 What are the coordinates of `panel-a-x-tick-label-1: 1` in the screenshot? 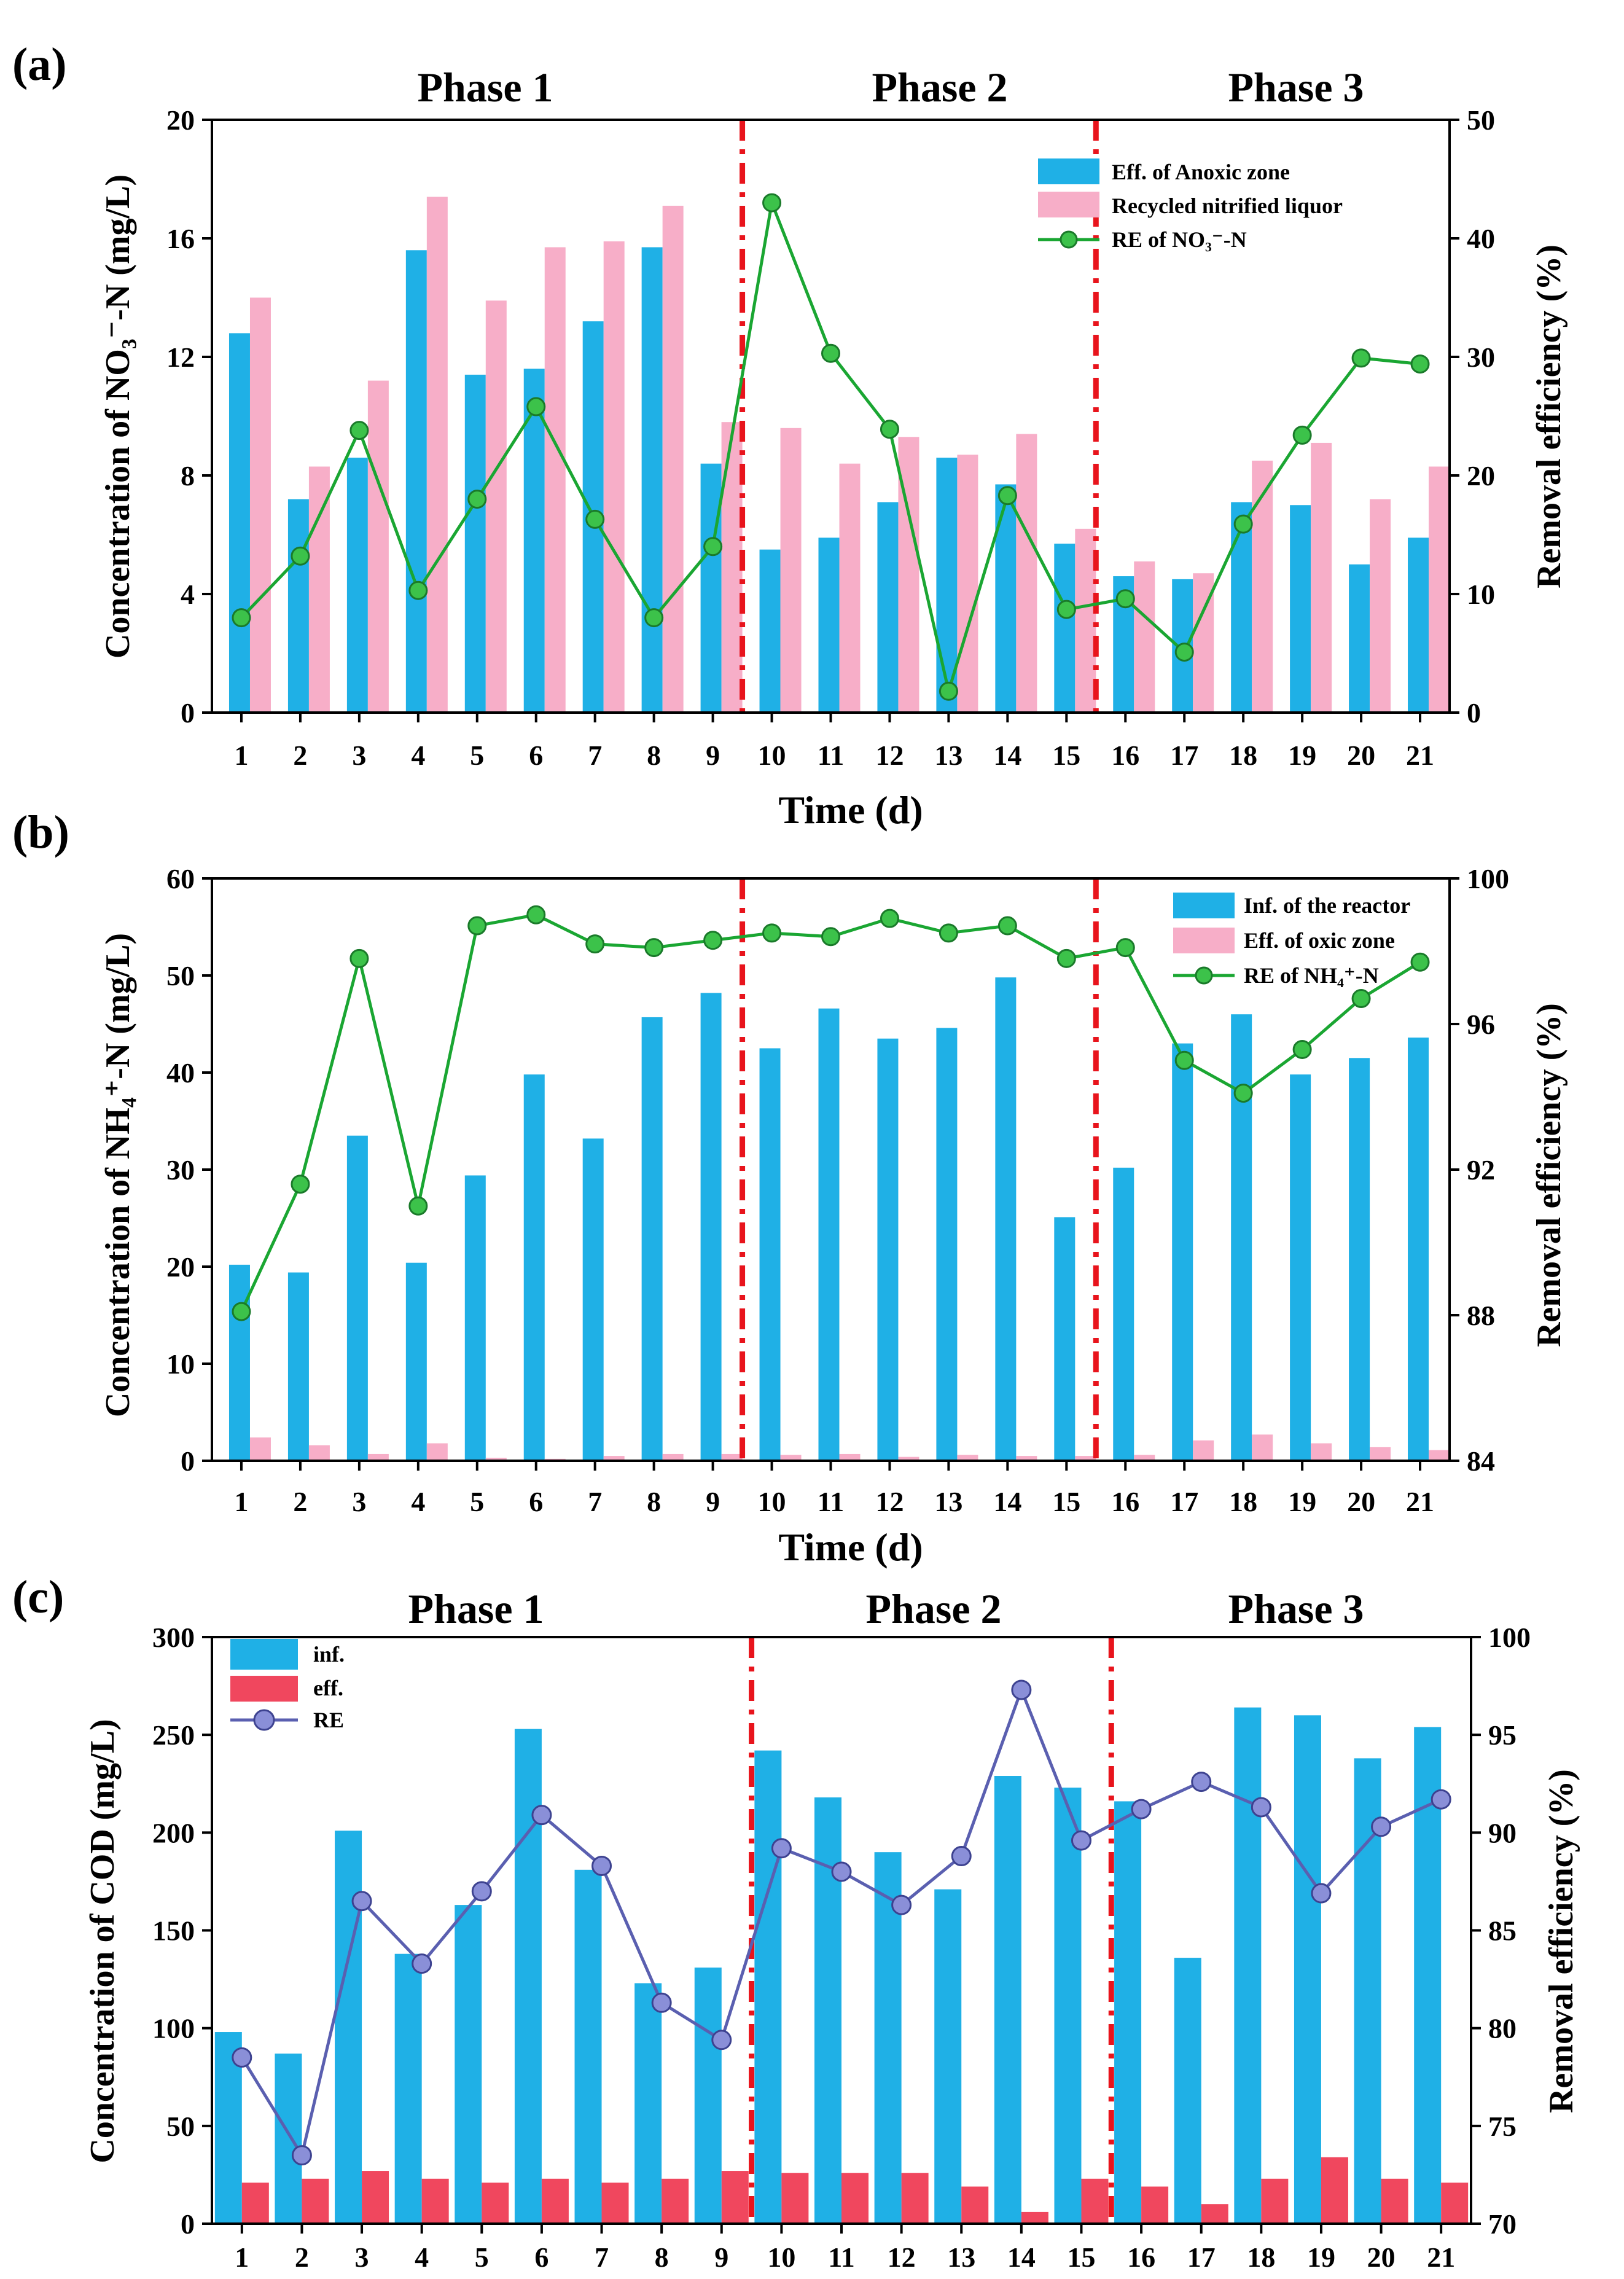 It's located at (241, 756).